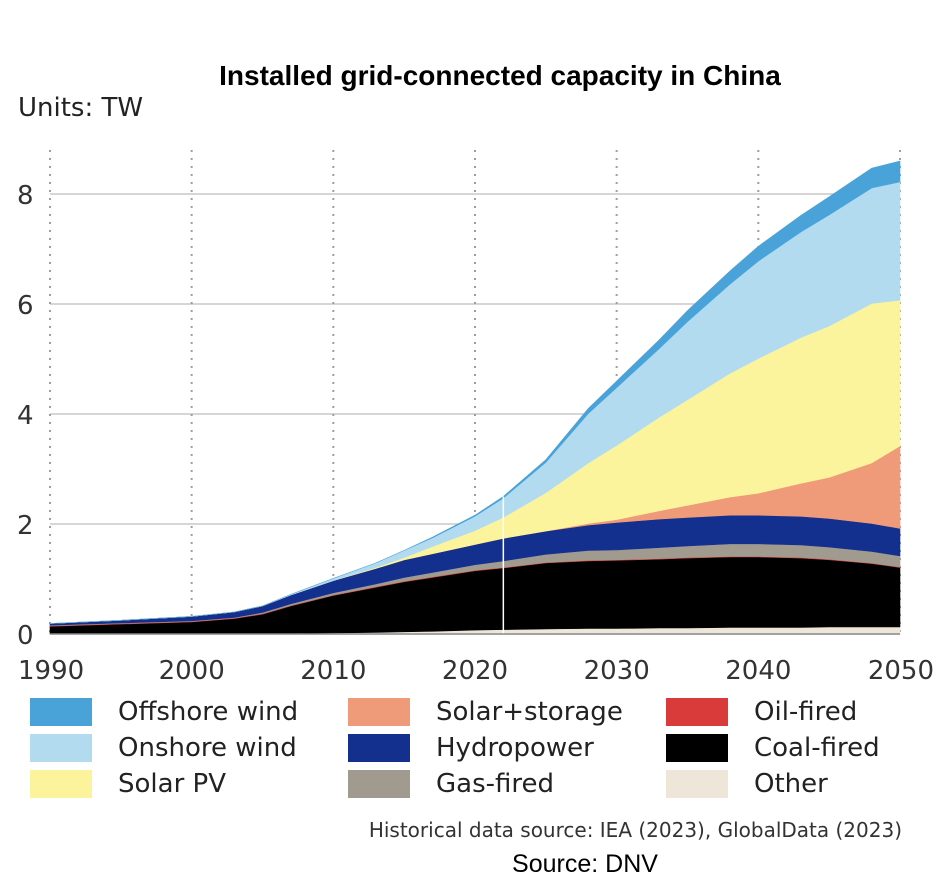 The image size is (938, 888). What do you see at coordinates (585, 864) in the screenshot?
I see `source-label: Source: DNV` at bounding box center [585, 864].